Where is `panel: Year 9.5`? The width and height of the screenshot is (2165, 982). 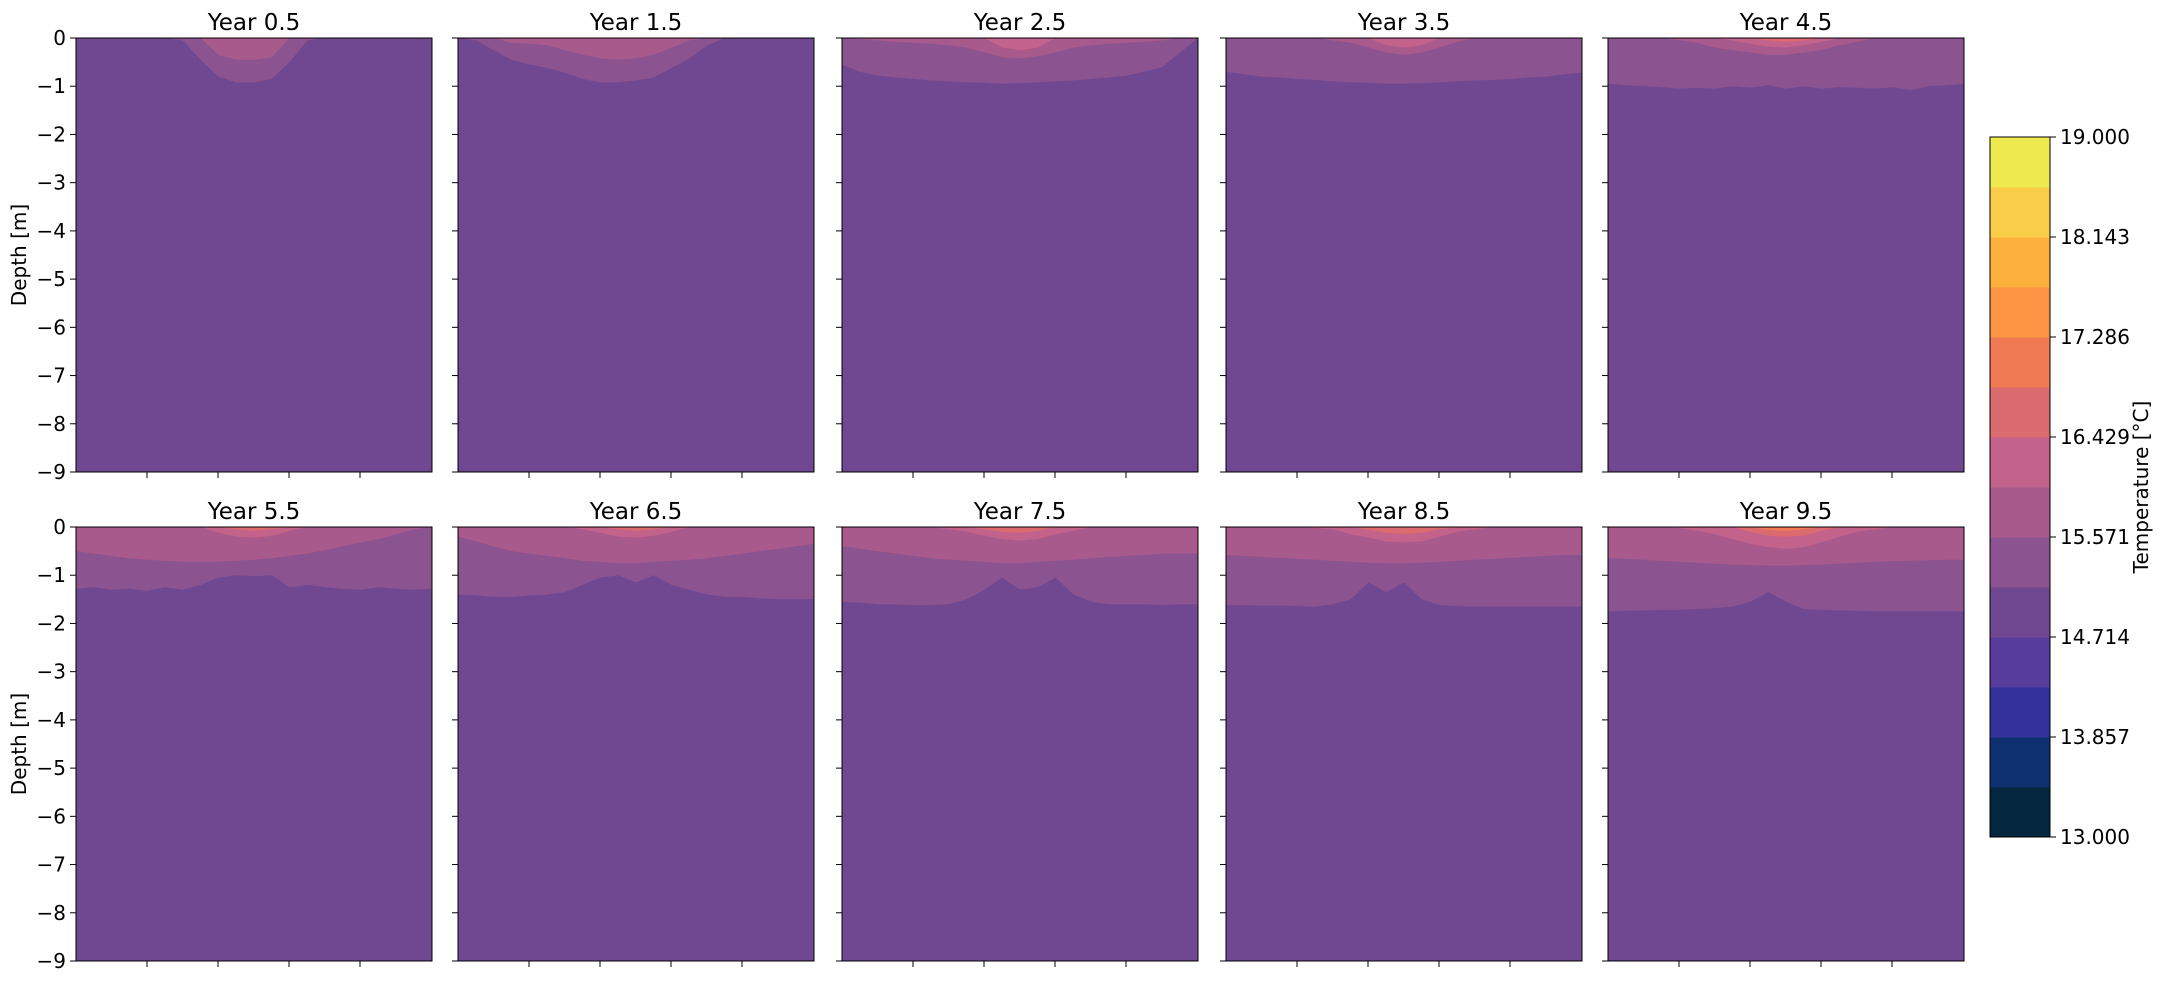
panel: Year 9.5 is located at coordinates (1783, 733).